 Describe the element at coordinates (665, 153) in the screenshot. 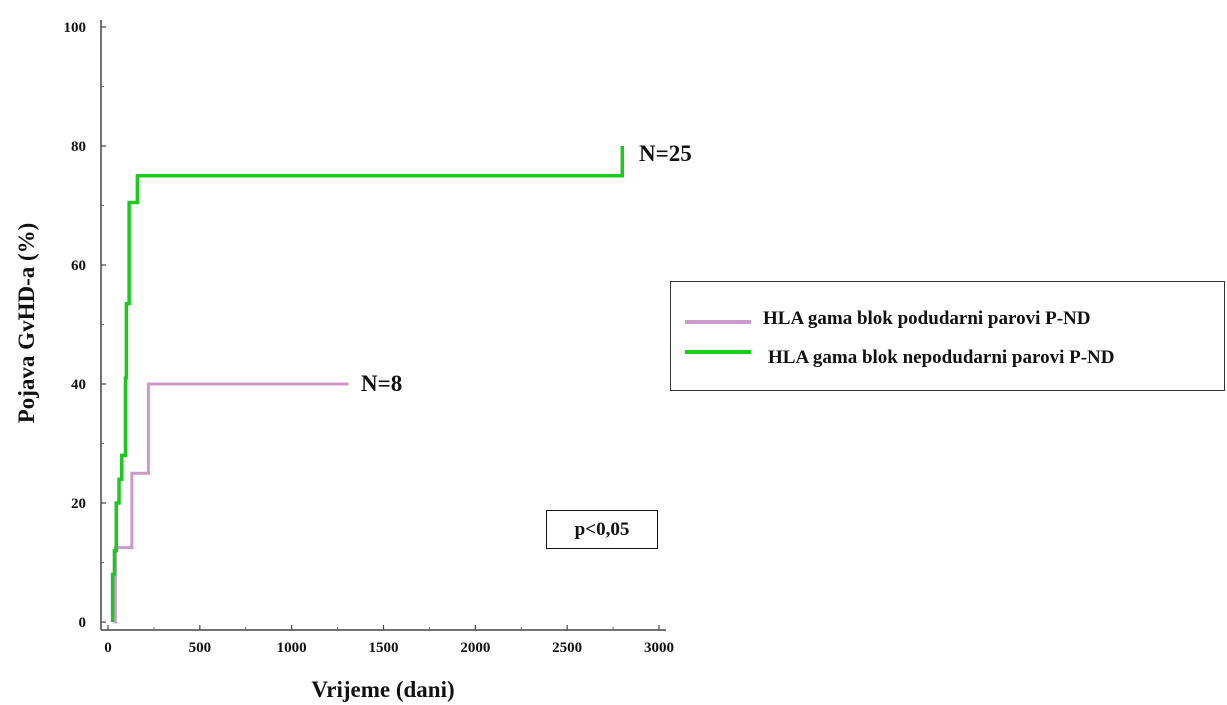

I see `series-end-label-nepodudarni: N=25` at that location.